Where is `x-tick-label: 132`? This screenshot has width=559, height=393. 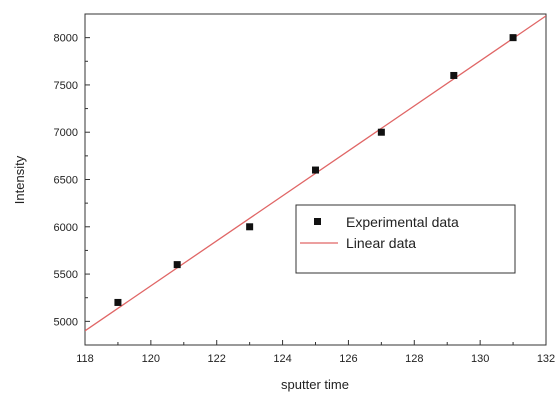 x-tick-label: 132 is located at coordinates (546, 359).